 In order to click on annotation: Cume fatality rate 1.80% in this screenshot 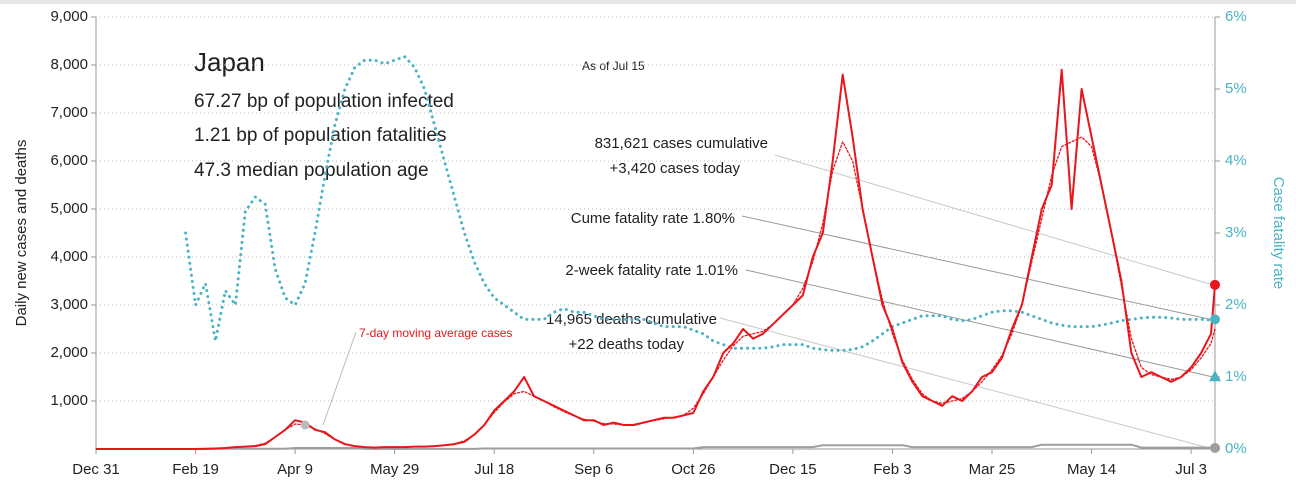, I will do `click(653, 218)`.